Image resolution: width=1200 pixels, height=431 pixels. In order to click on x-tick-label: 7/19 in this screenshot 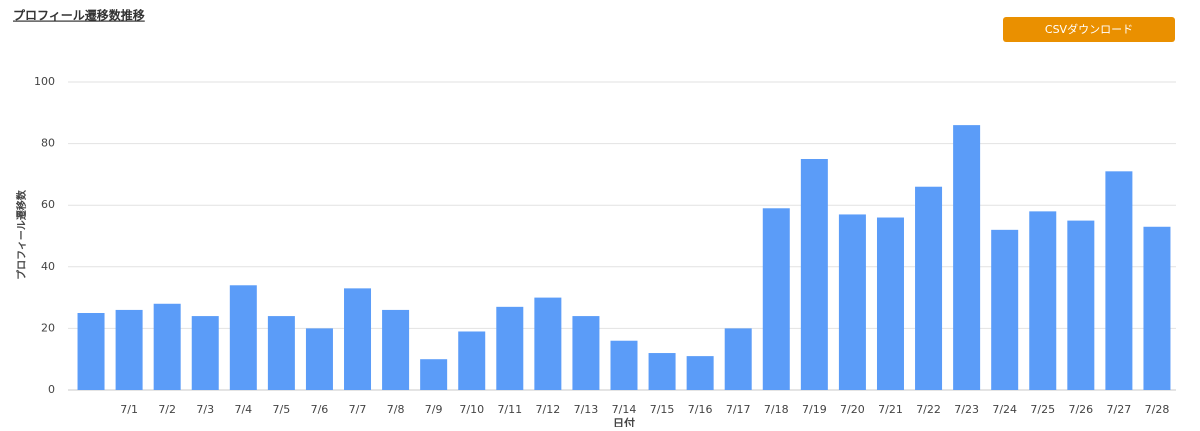, I will do `click(814, 409)`.